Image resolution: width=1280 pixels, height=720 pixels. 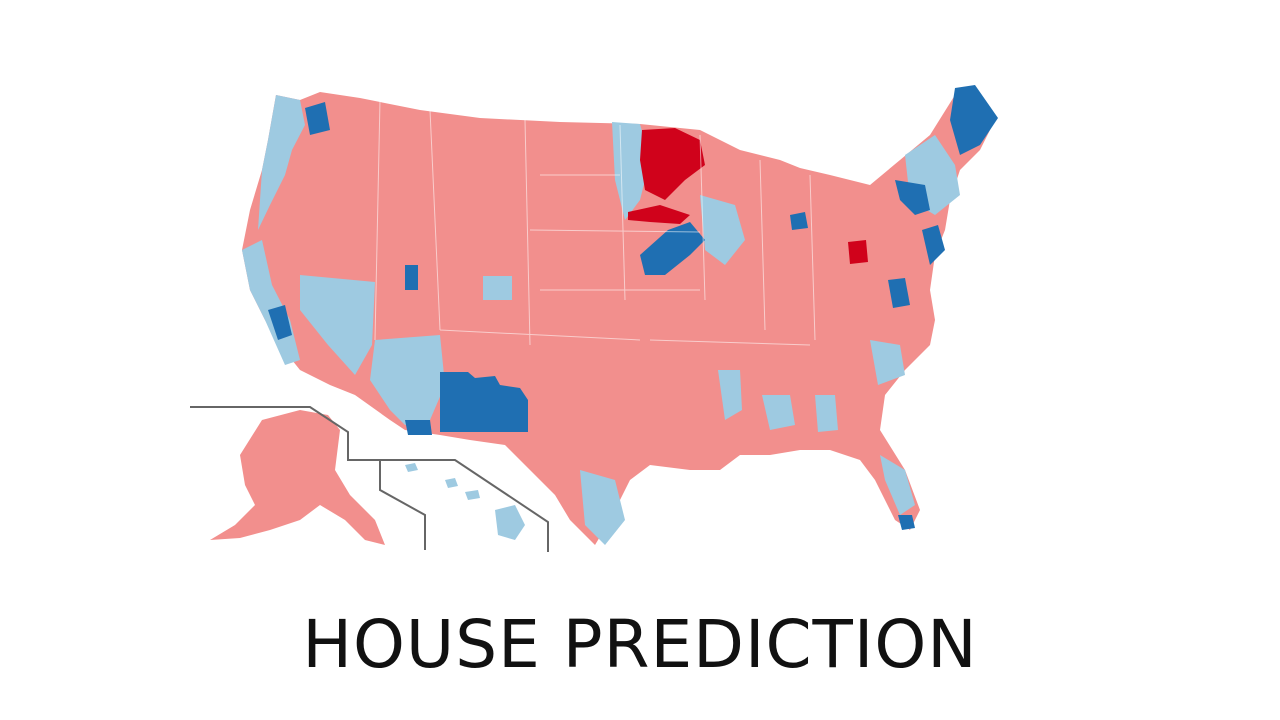 I want to click on region-minnesota-west, so click(x=631, y=171).